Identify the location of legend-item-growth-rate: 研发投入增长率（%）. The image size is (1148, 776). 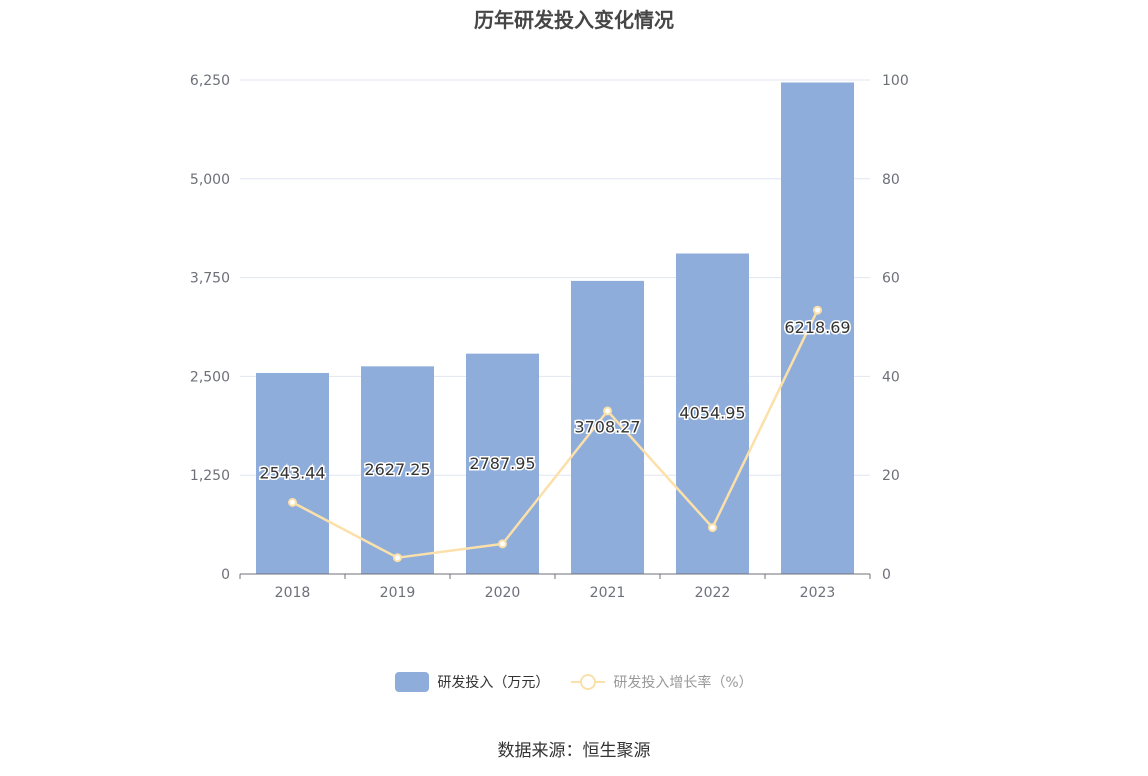
(662, 682).